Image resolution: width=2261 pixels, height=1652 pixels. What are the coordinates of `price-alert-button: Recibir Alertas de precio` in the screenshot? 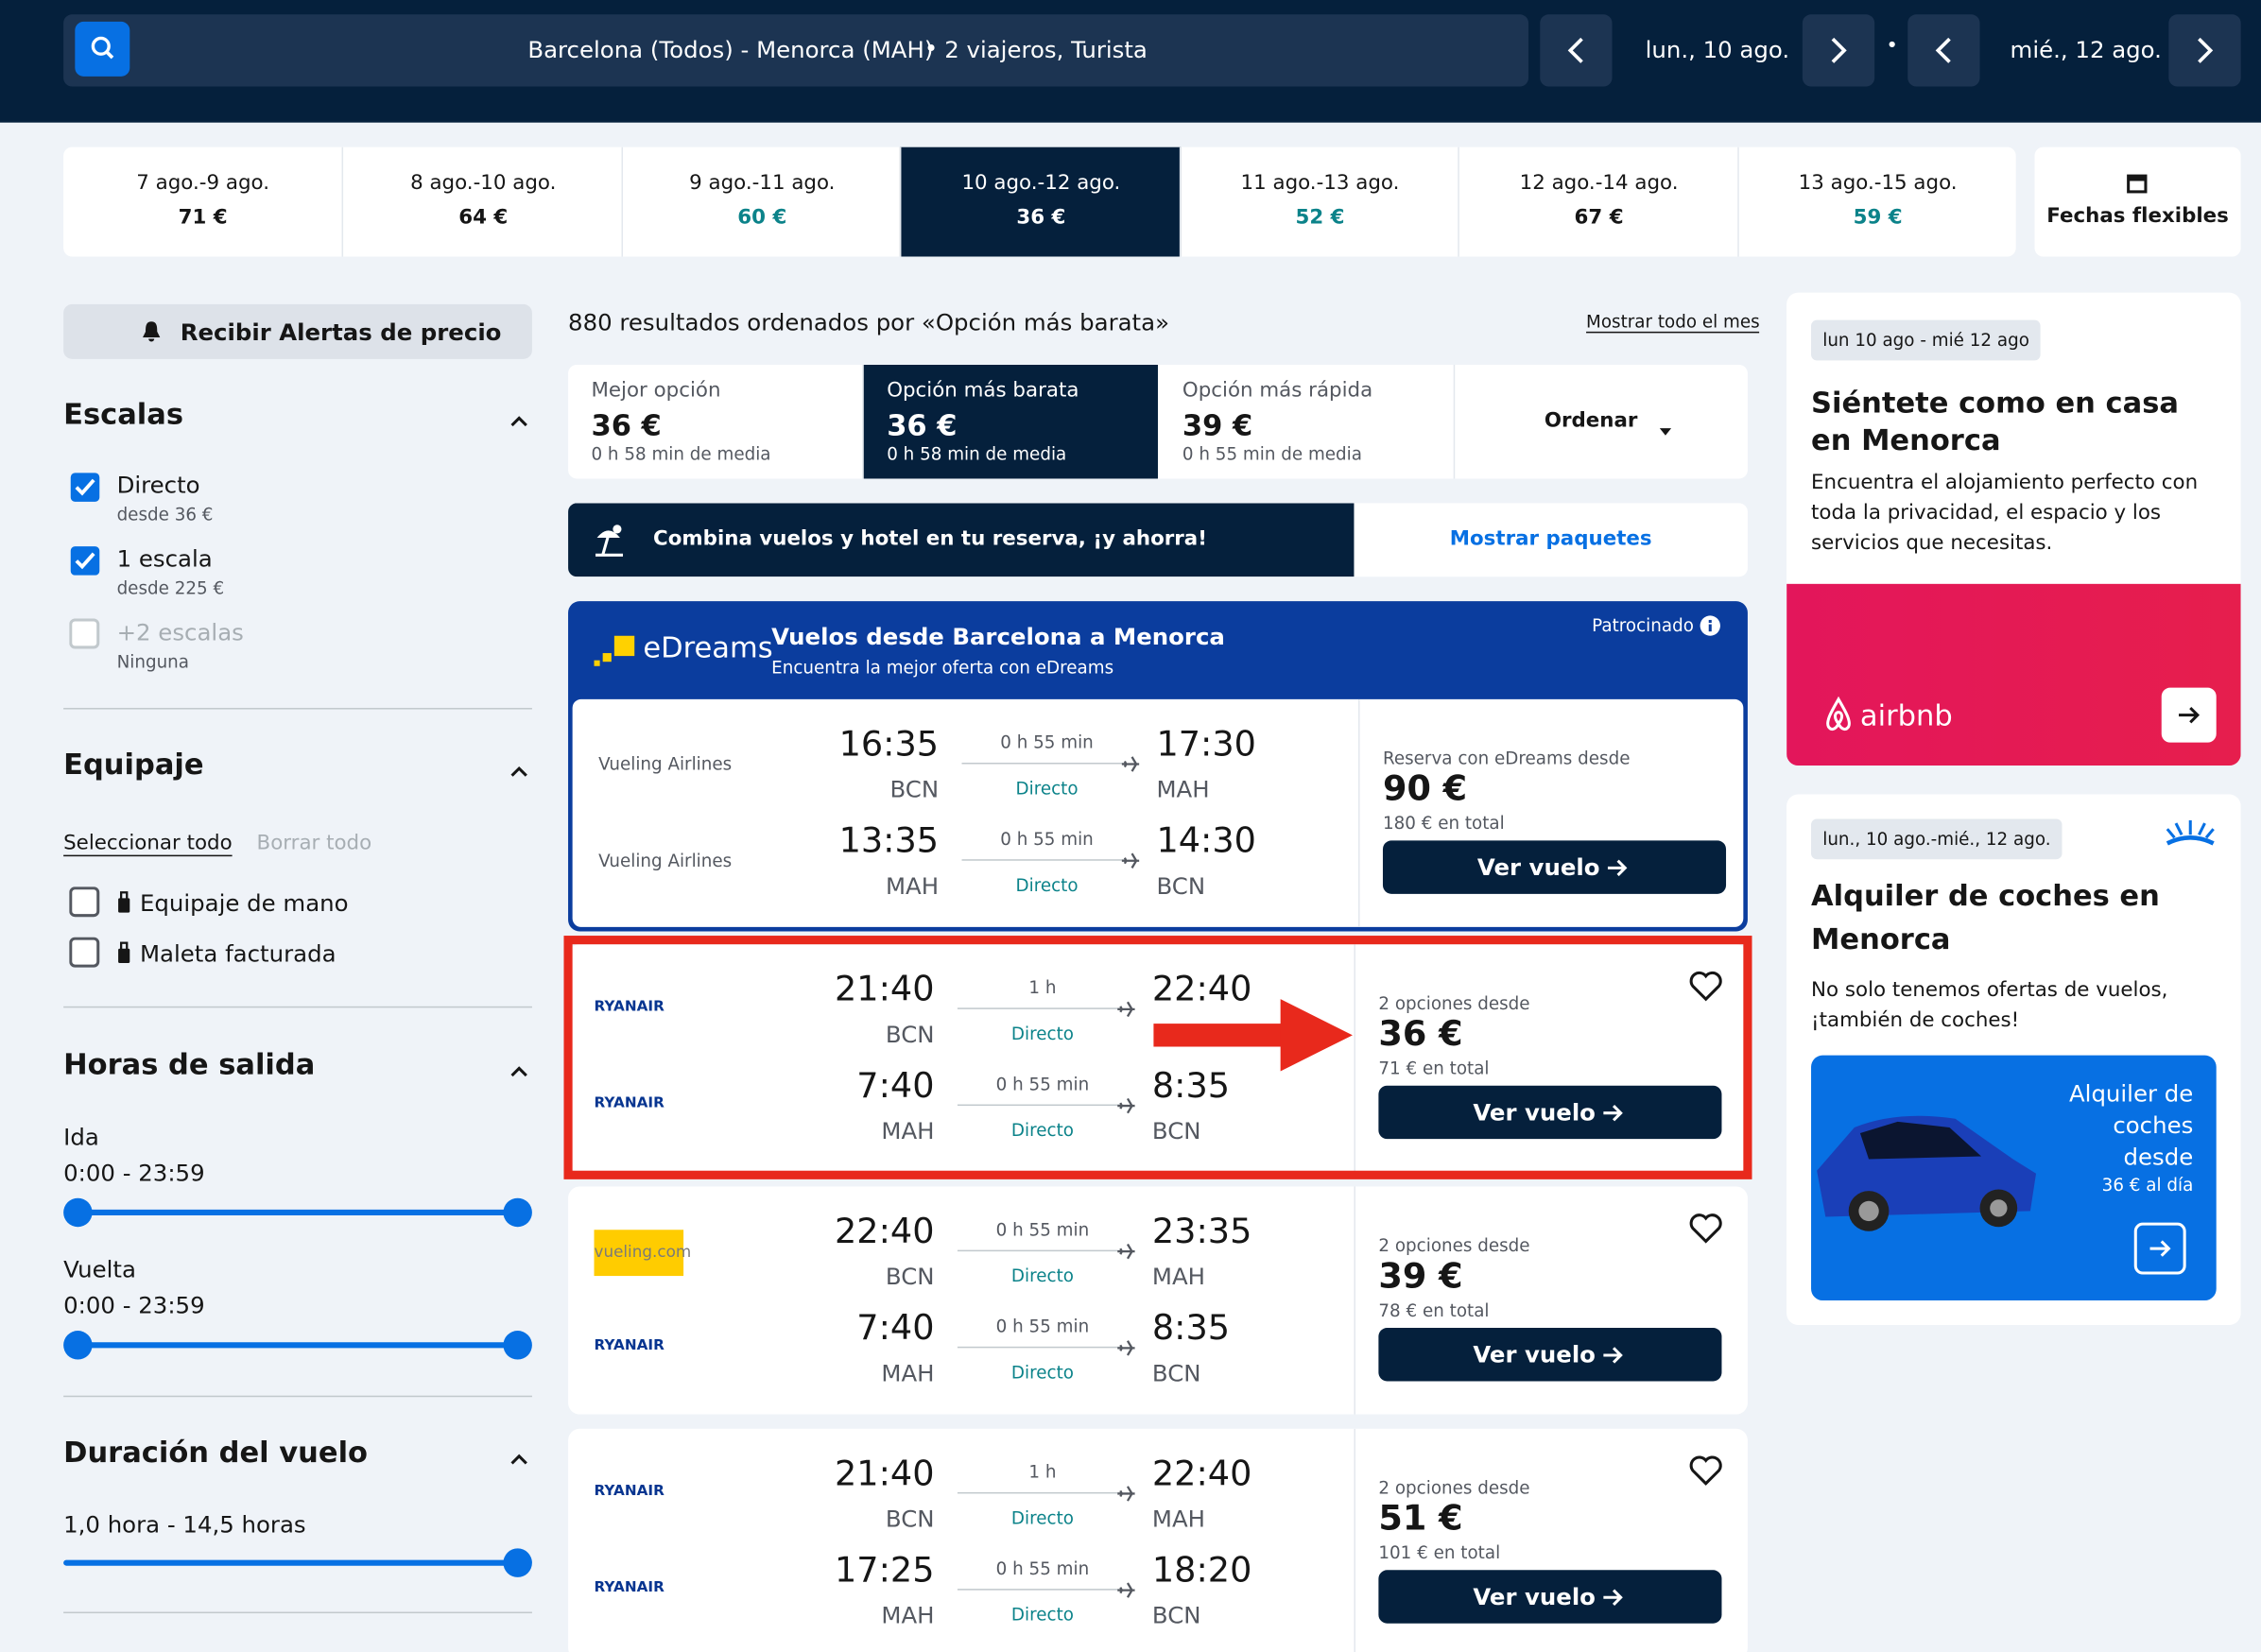 It's located at (297, 331).